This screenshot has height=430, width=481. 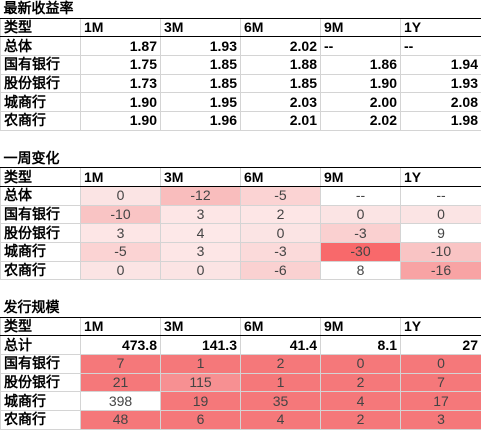 I want to click on value-cell: -6, so click(x=280, y=270).